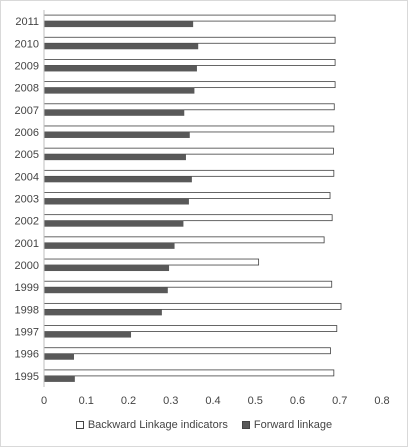 This screenshot has width=408, height=447. What do you see at coordinates (184, 240) in the screenshot?
I see `bar-backward-2001` at bounding box center [184, 240].